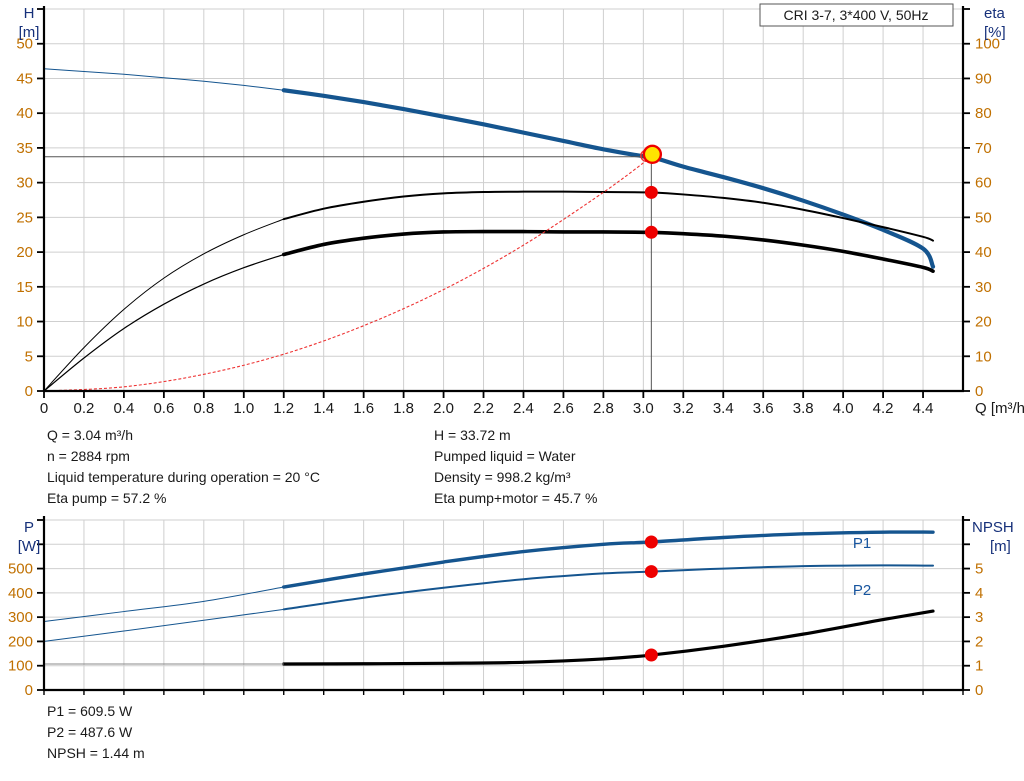 The width and height of the screenshot is (1024, 781). What do you see at coordinates (651, 542) in the screenshot?
I see `p1-marker` at bounding box center [651, 542].